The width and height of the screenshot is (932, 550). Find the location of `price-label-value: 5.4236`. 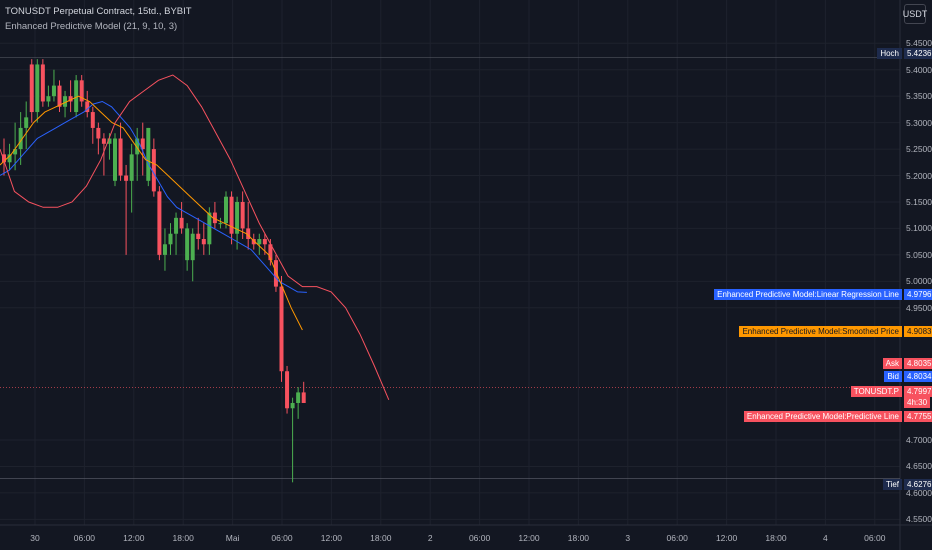

price-label-value: 5.4236 is located at coordinates (918, 53).